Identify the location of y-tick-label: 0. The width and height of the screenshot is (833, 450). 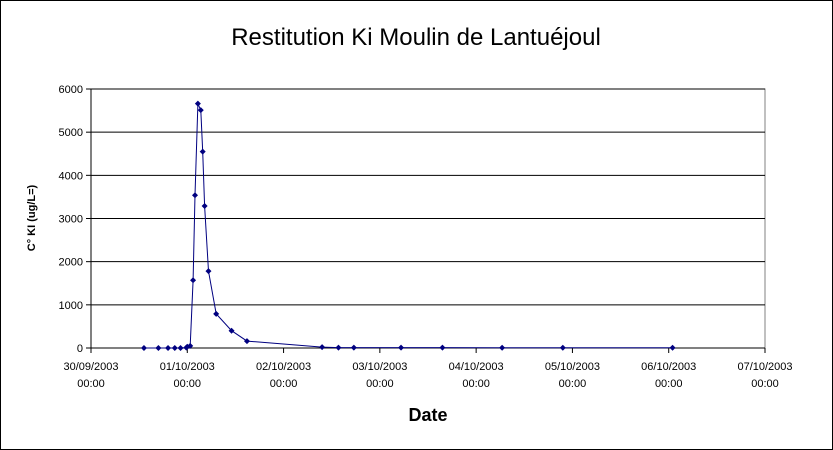
(80, 349).